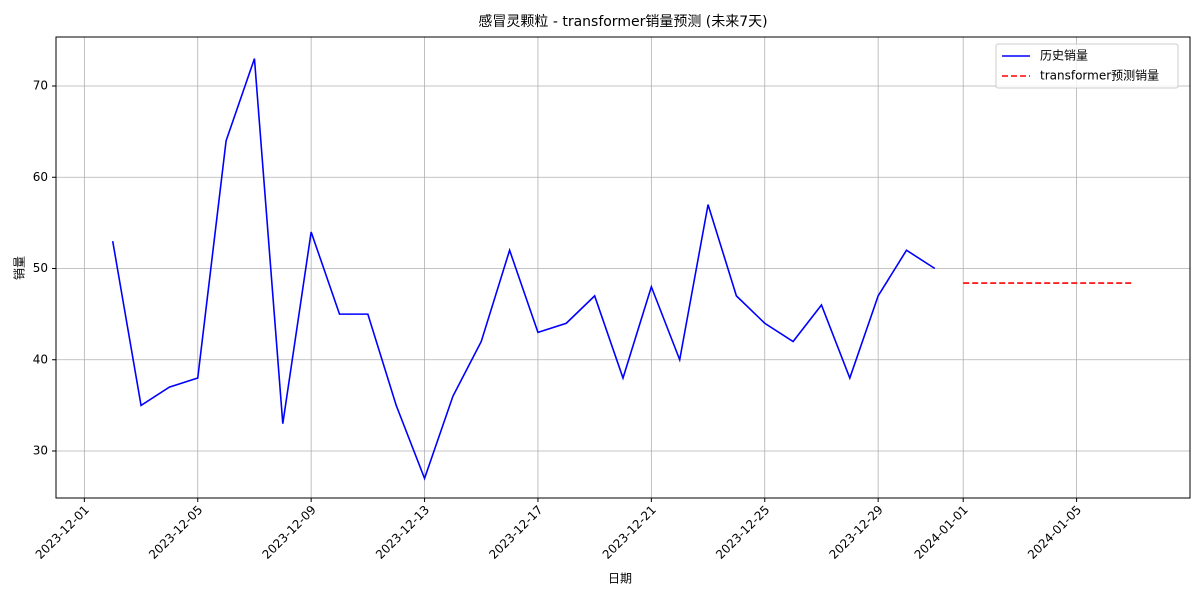 The image size is (1200, 600). What do you see at coordinates (1087, 66) in the screenshot?
I see `legend-box` at bounding box center [1087, 66].